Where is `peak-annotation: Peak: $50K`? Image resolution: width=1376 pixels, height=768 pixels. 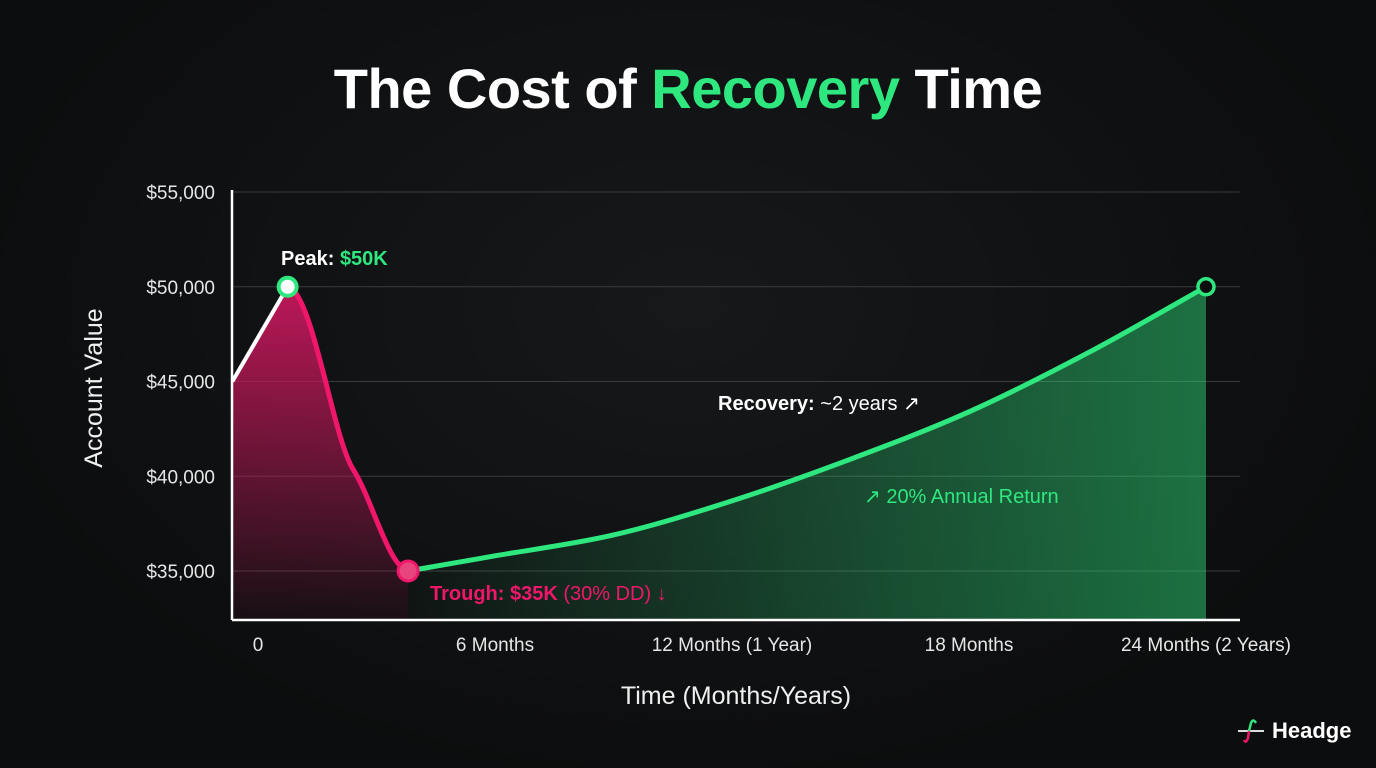
peak-annotation: Peak: $50K is located at coordinates (334, 259).